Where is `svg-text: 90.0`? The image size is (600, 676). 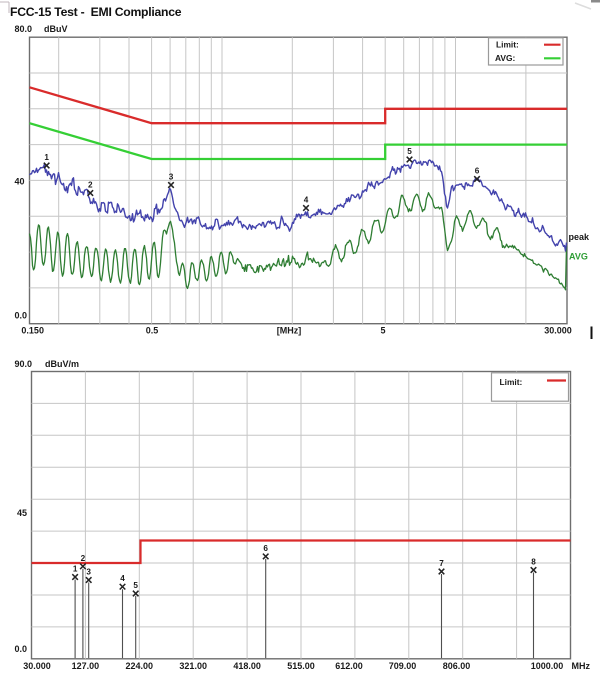
svg-text: 90.0 is located at coordinates (24, 364).